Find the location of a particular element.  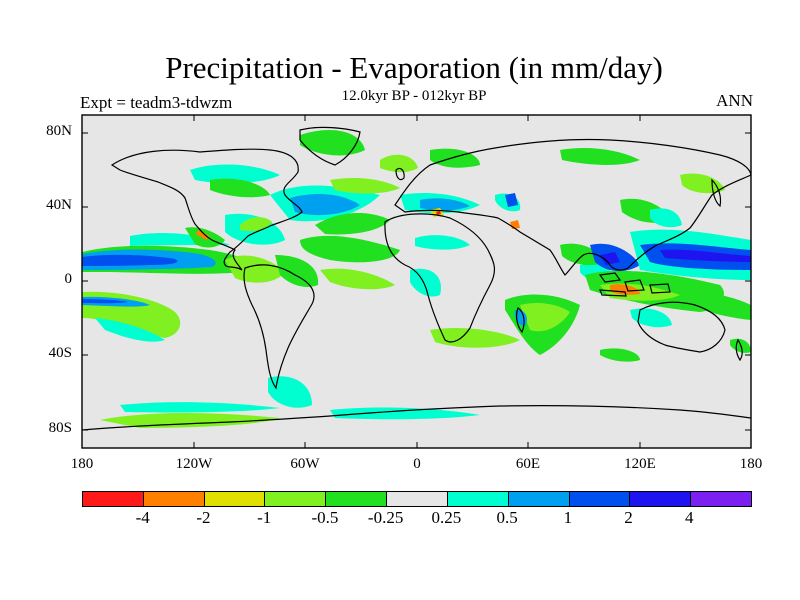

field-sahel-cyan is located at coordinates (442, 242).